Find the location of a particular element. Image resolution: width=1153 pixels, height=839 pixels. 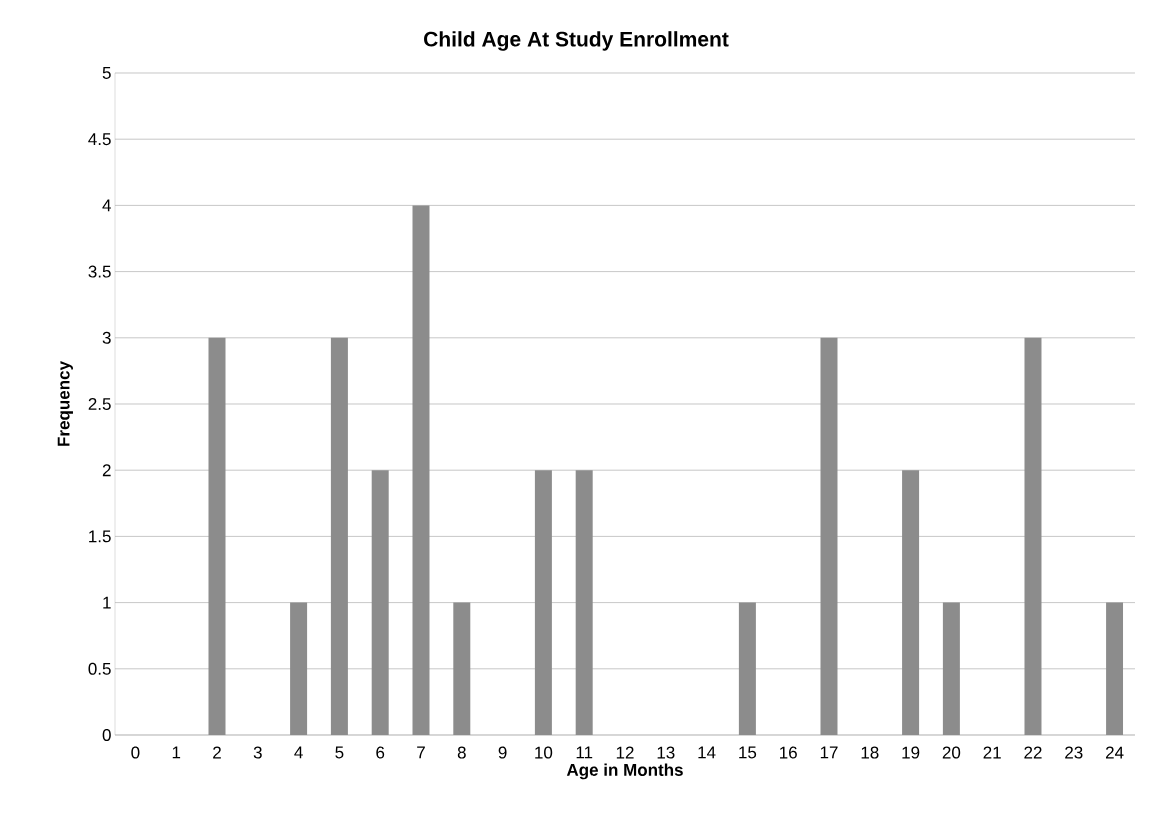

x-tick-label: 4 is located at coordinates (298, 752).